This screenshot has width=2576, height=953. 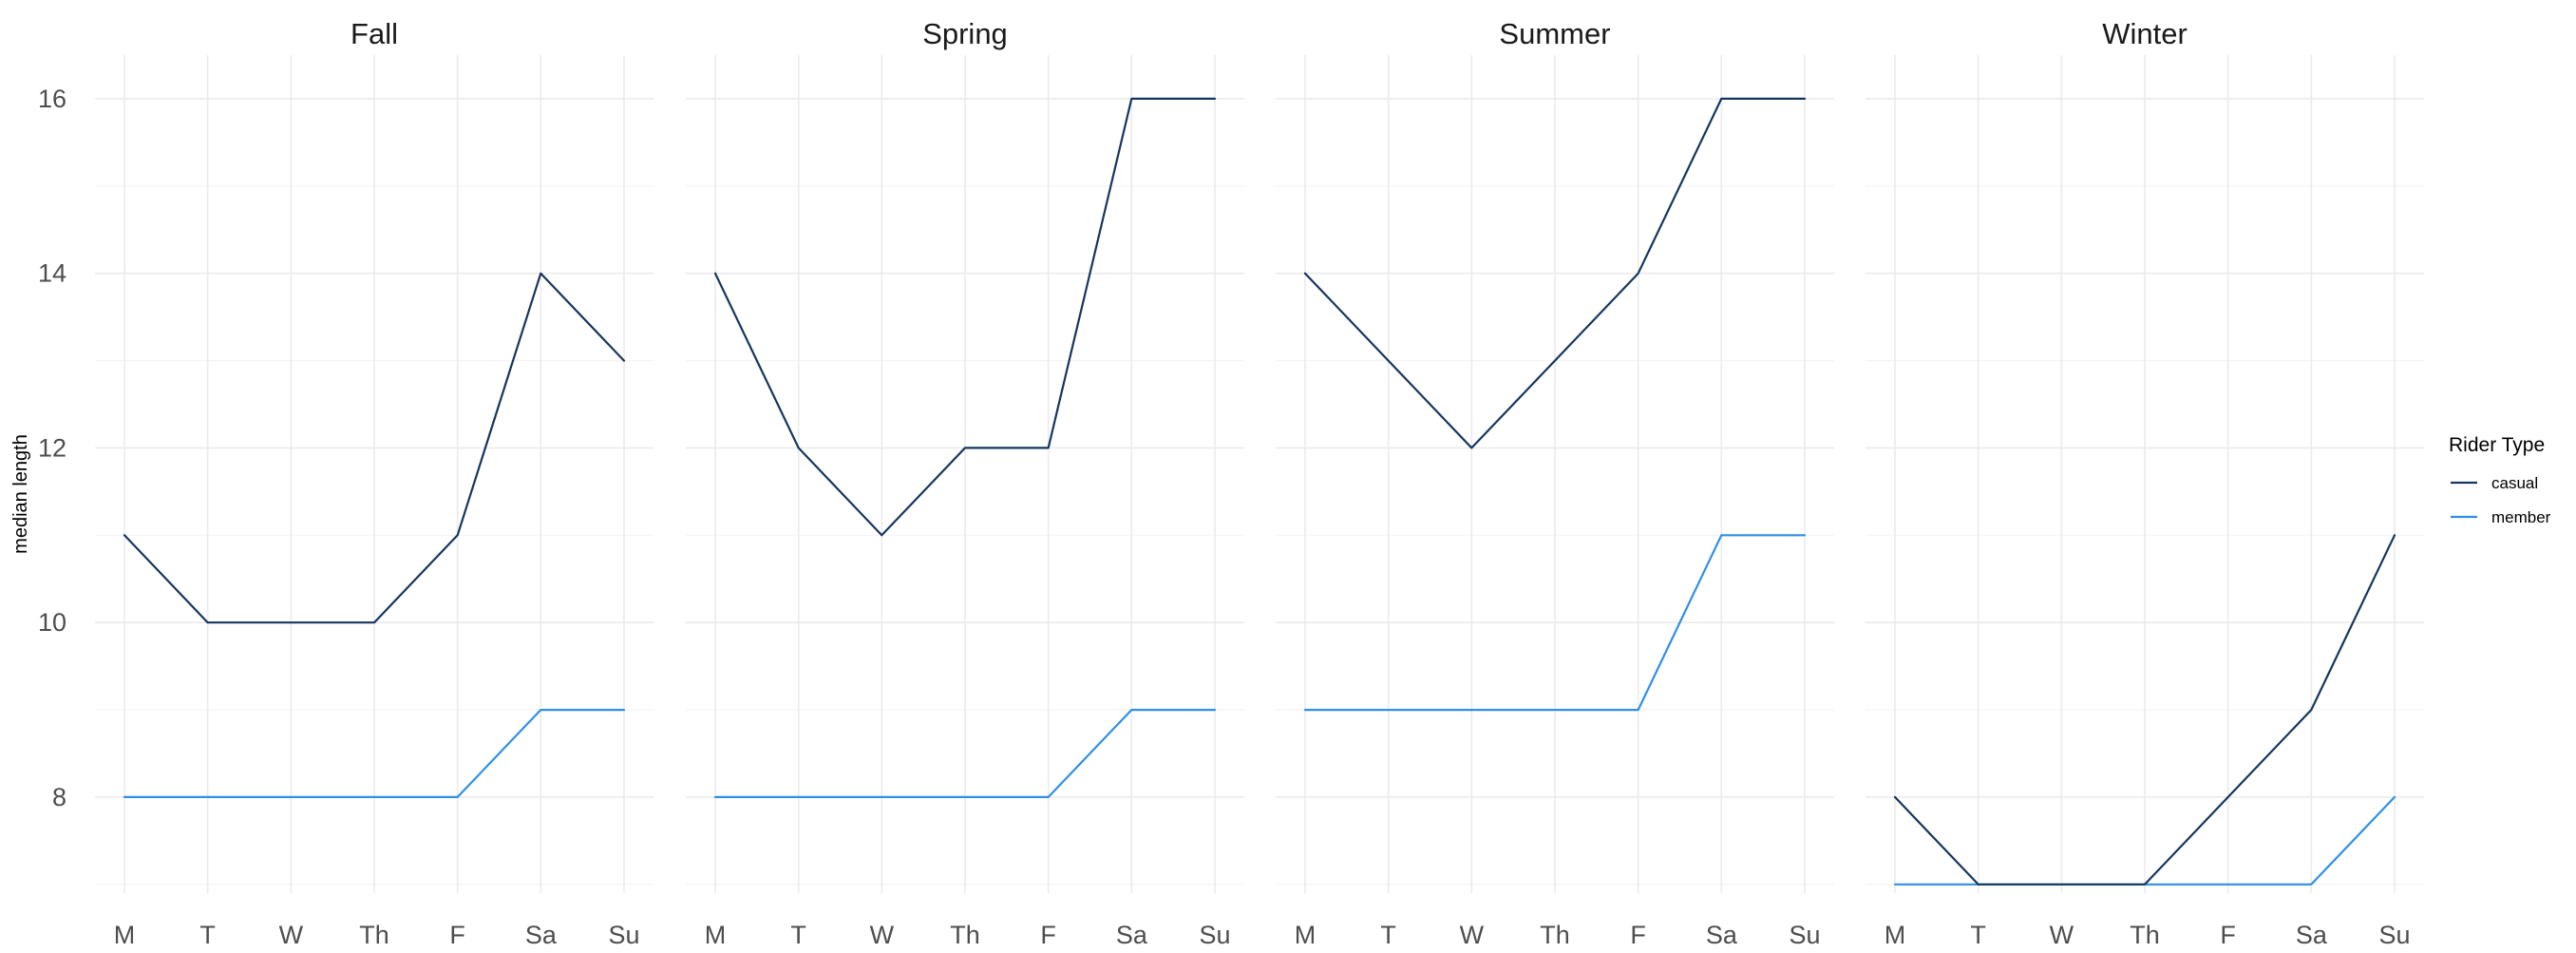 What do you see at coordinates (2521, 517) in the screenshot?
I see `legend-label-member: member` at bounding box center [2521, 517].